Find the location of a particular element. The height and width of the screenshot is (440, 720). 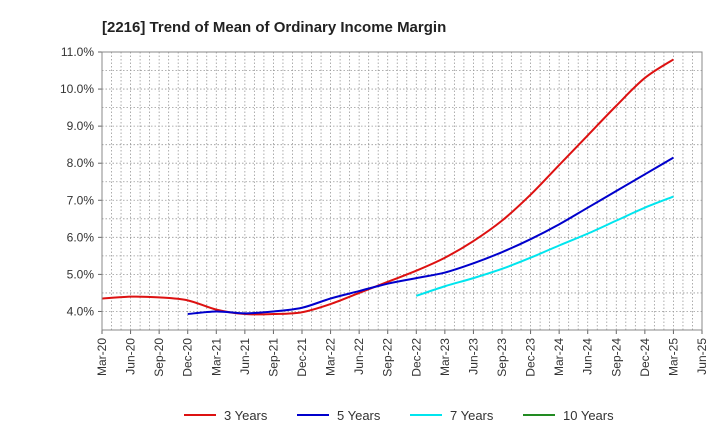

x-tick-label: Jun-24 is located at coordinates (588, 356).